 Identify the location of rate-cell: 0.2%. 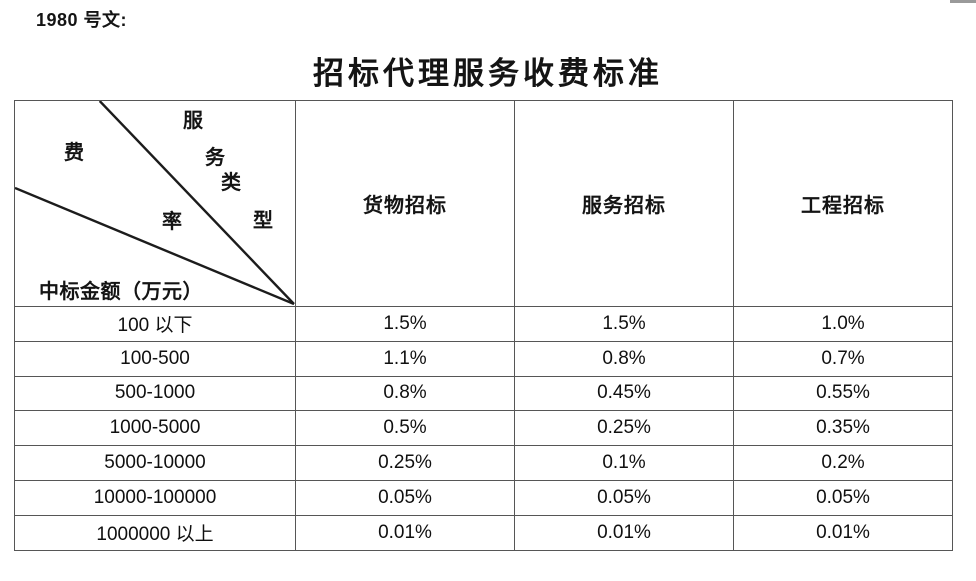
(843, 463).